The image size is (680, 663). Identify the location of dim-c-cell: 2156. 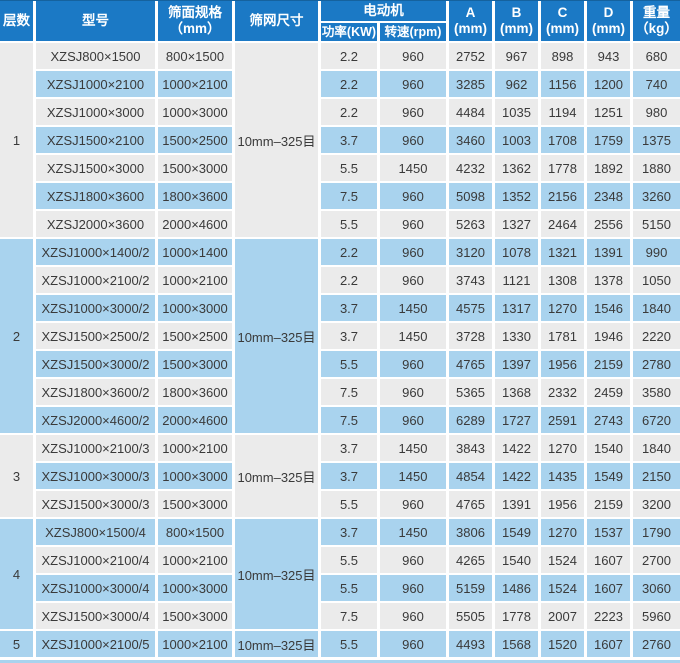
(562, 196).